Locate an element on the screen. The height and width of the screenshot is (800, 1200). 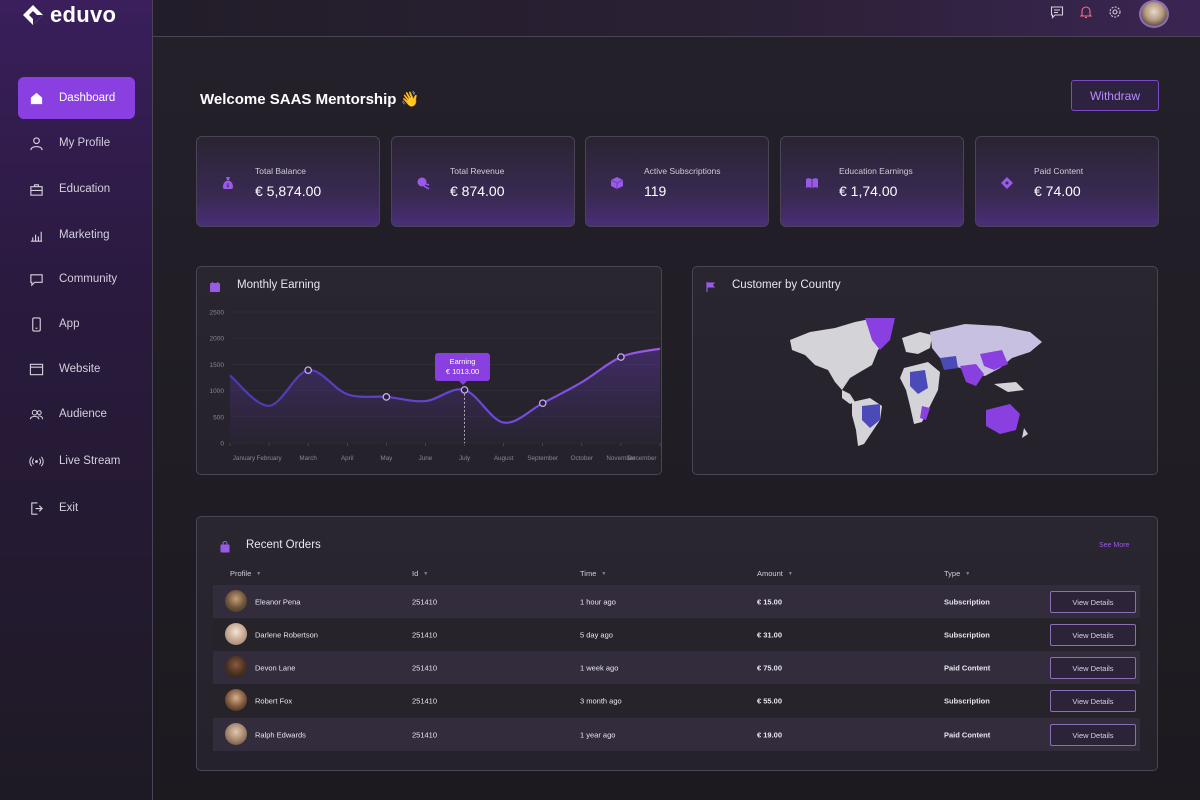
stat-card-education-earnings: Education Earnings € 1,74.00 is located at coordinates (872, 181).